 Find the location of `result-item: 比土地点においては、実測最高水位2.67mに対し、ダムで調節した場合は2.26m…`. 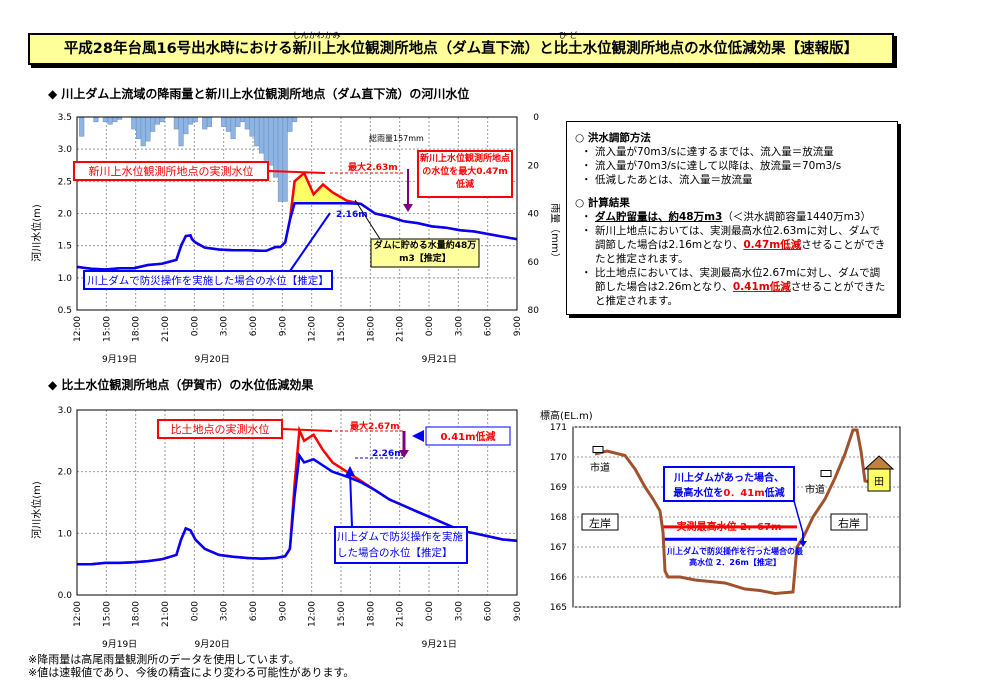

result-item: 比土地点においては、実測最高水位2.67mに対し、ダムで調節した場合は2.26m… is located at coordinates (735, 287).